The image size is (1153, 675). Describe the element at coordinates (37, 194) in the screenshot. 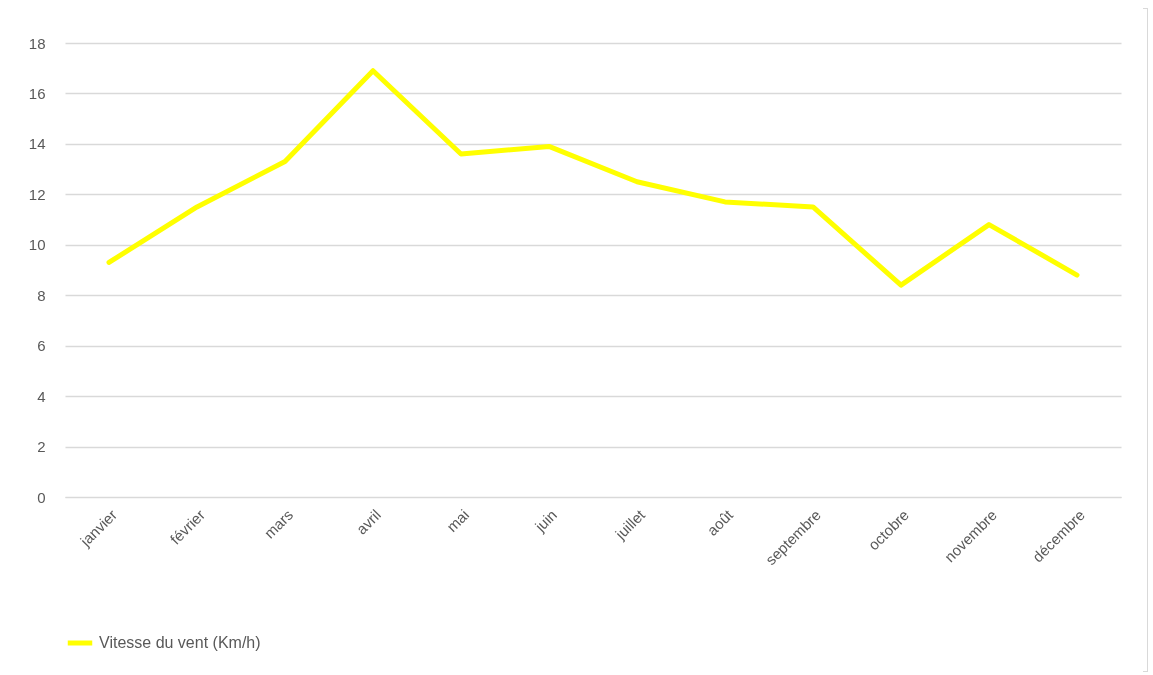

I see `y-tick-label: 12` at that location.